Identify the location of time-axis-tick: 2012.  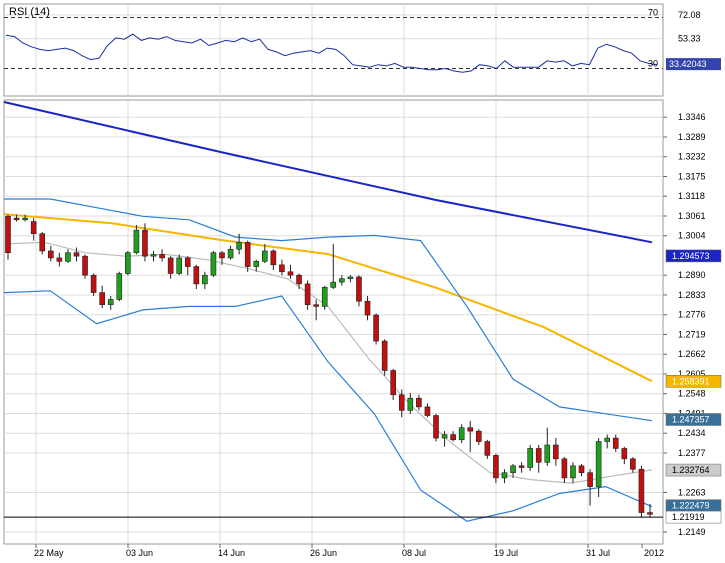
(654, 553).